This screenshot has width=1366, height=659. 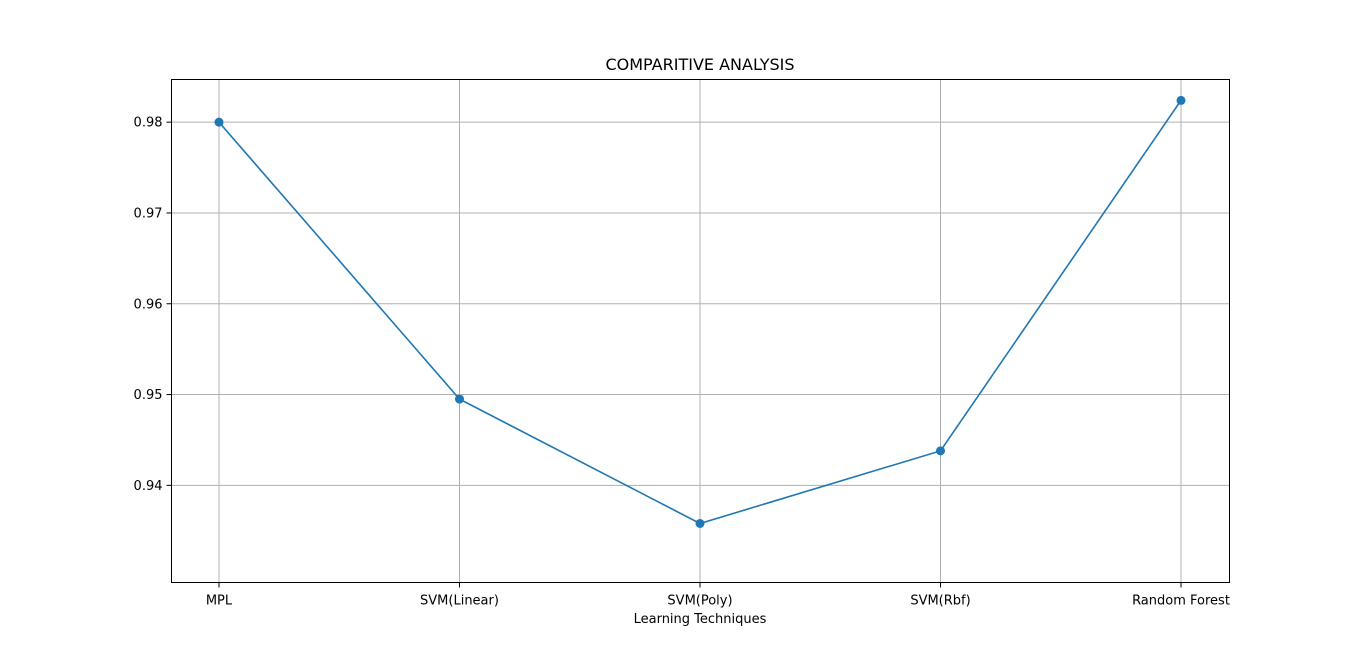 I want to click on chart-title: COMPARITIVE ANALYSIS, so click(x=699, y=64).